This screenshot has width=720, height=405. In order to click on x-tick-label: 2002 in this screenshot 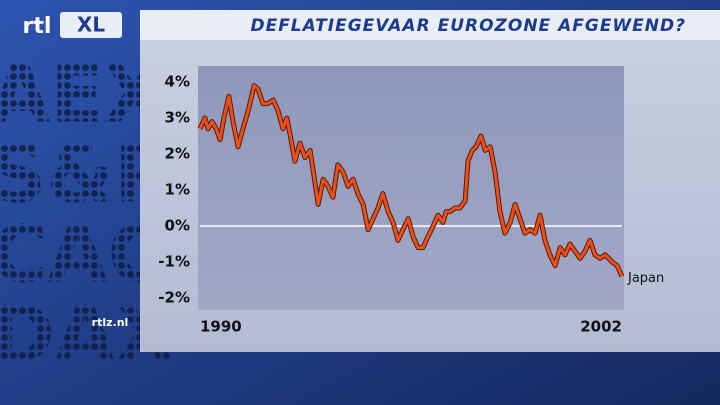, I will do `click(601, 327)`.